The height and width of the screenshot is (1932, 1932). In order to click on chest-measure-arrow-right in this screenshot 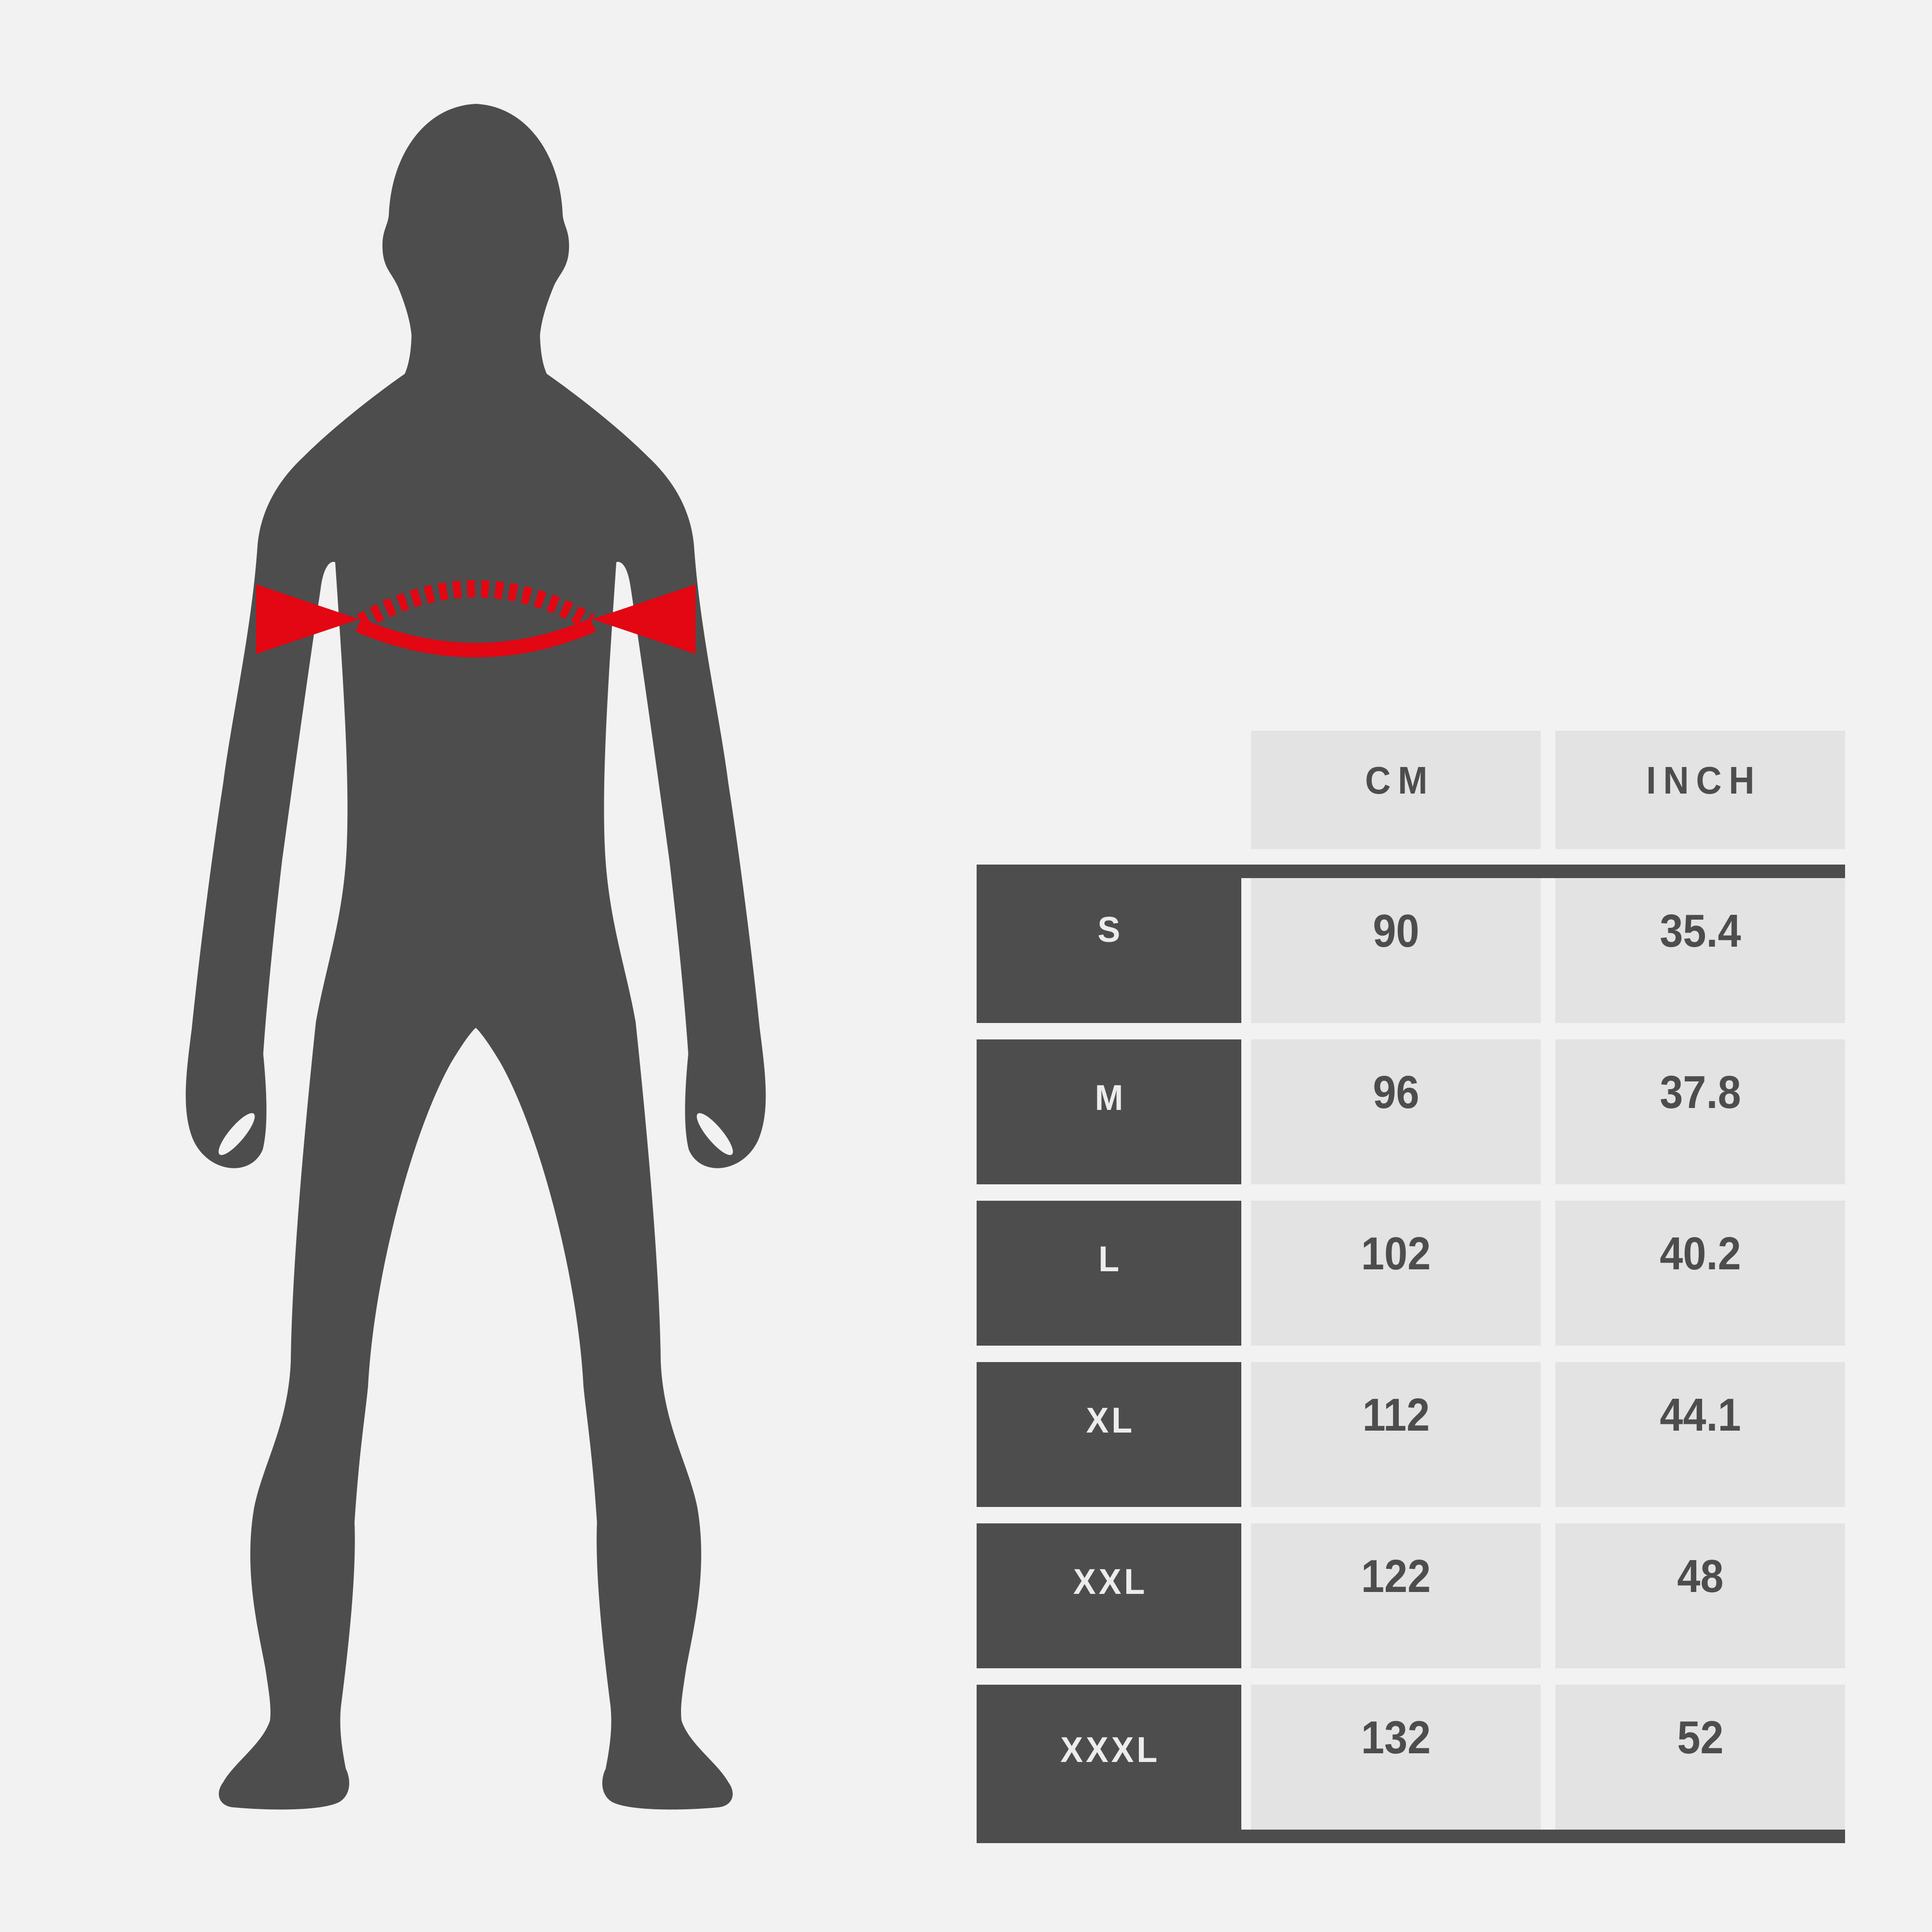, I will do `click(644, 619)`.